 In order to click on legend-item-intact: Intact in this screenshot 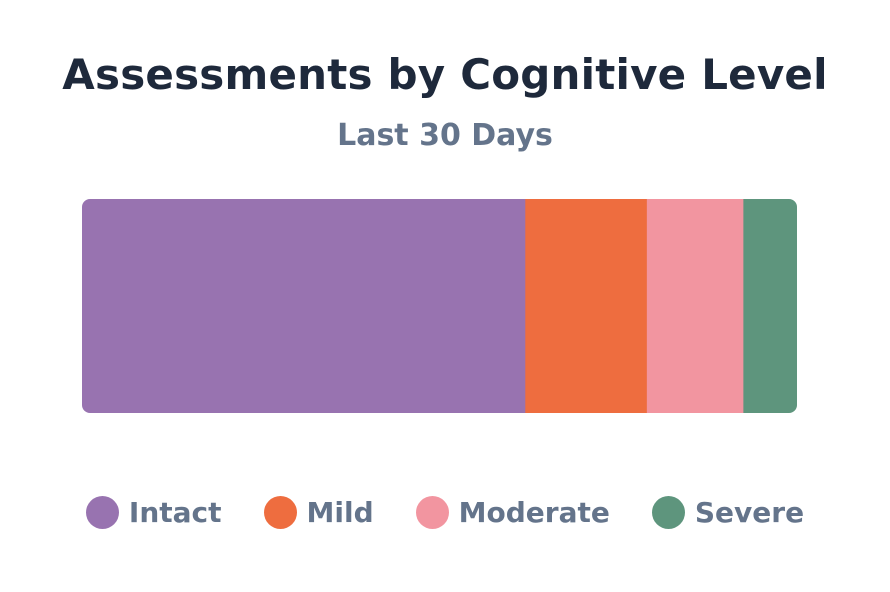, I will do `click(153, 512)`.